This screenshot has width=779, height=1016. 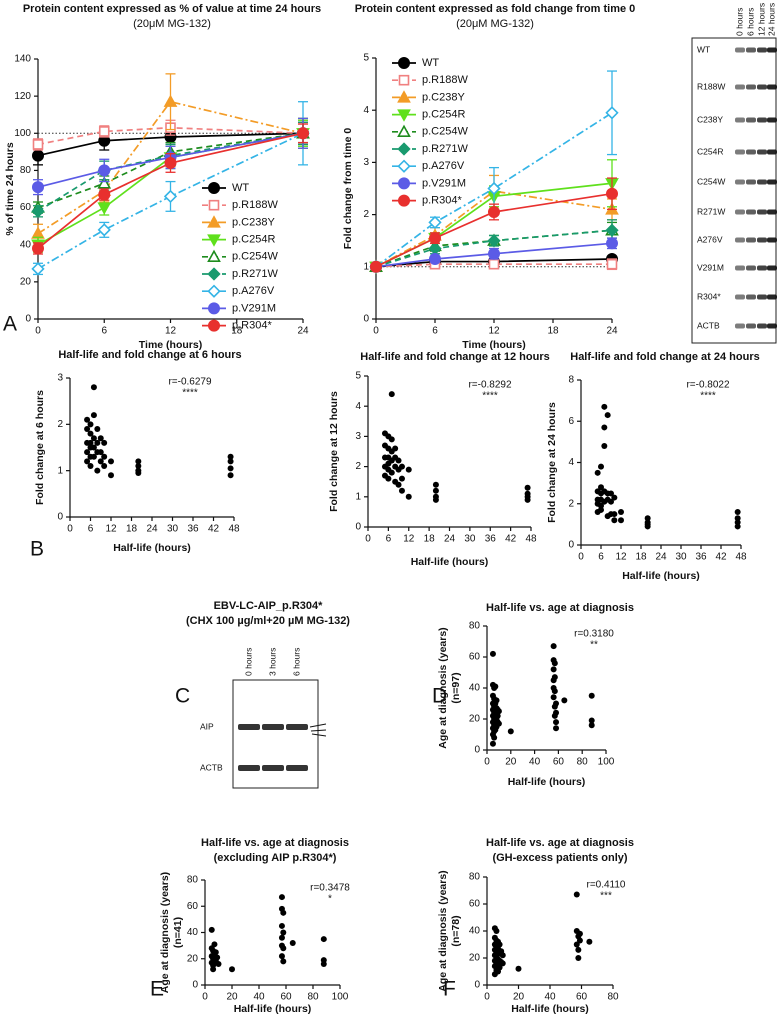 I want to click on y-tick-label: 6, so click(x=571, y=421).